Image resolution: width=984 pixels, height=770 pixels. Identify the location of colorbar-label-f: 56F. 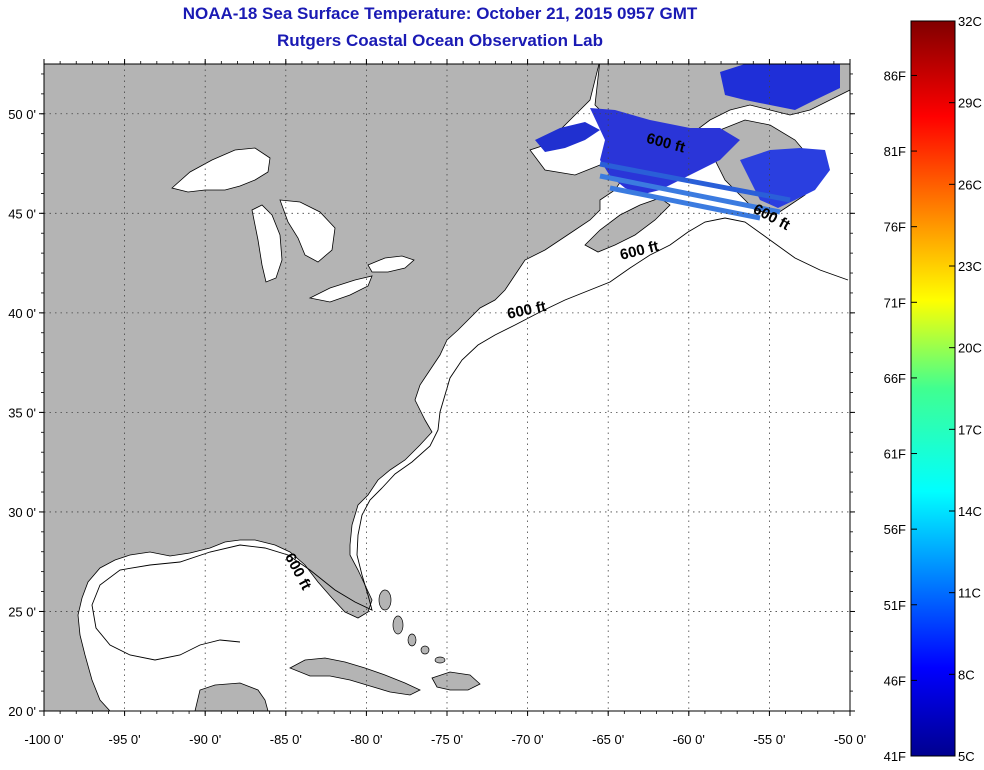
(895, 529).